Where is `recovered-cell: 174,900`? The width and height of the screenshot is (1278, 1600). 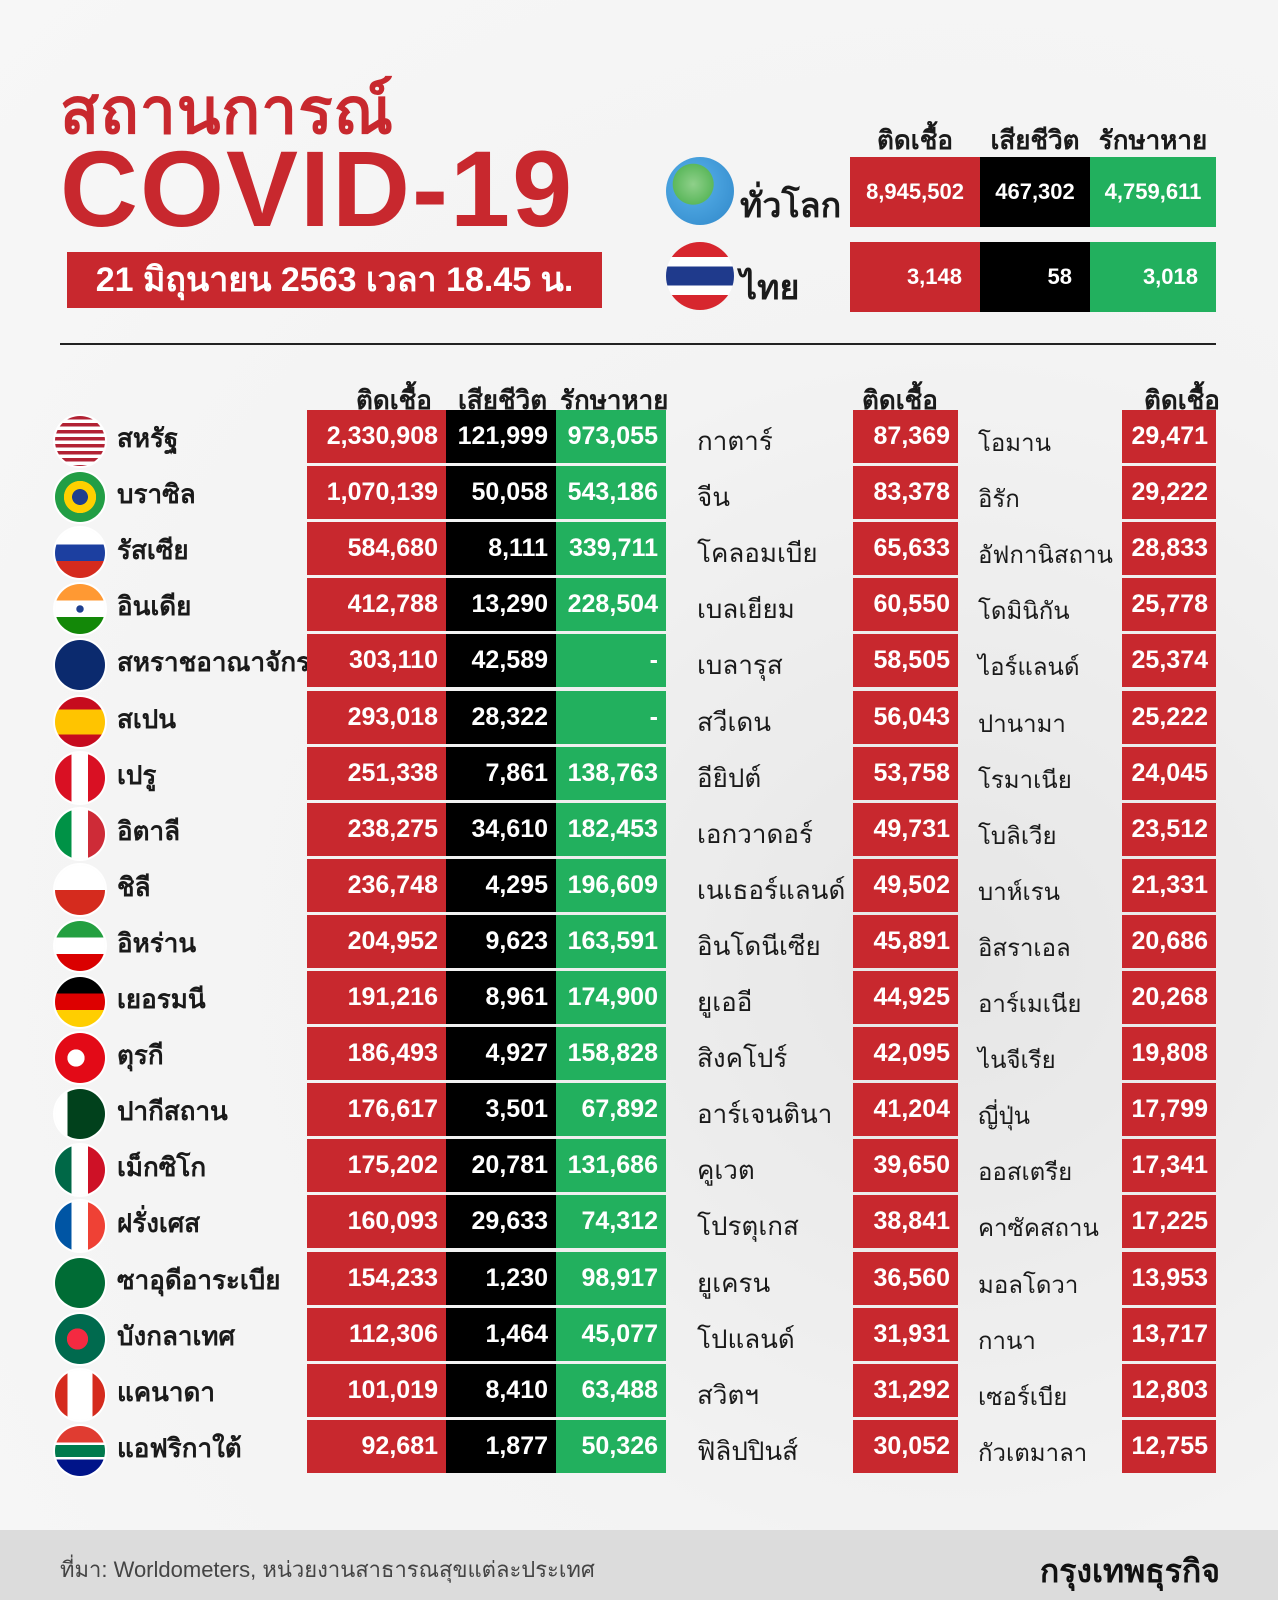 recovered-cell: 174,900 is located at coordinates (611, 997).